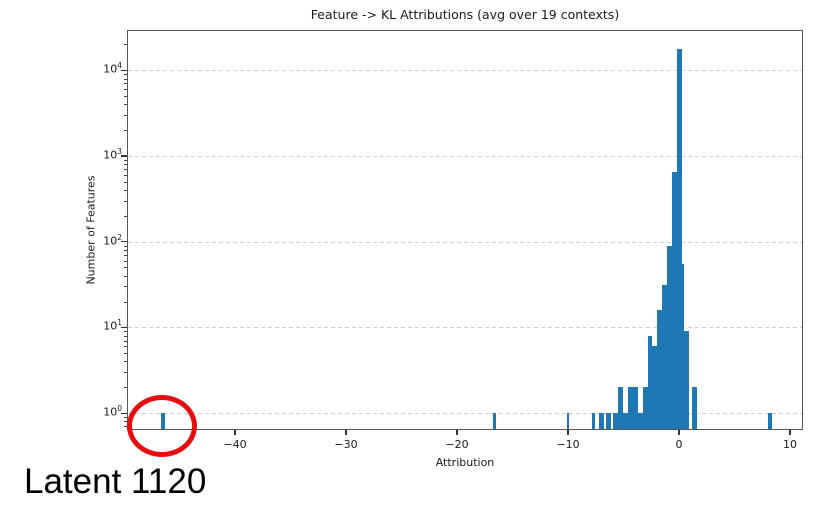 The width and height of the screenshot is (816, 508). Describe the element at coordinates (790, 444) in the screenshot. I see `x-tick-label: 10` at that location.